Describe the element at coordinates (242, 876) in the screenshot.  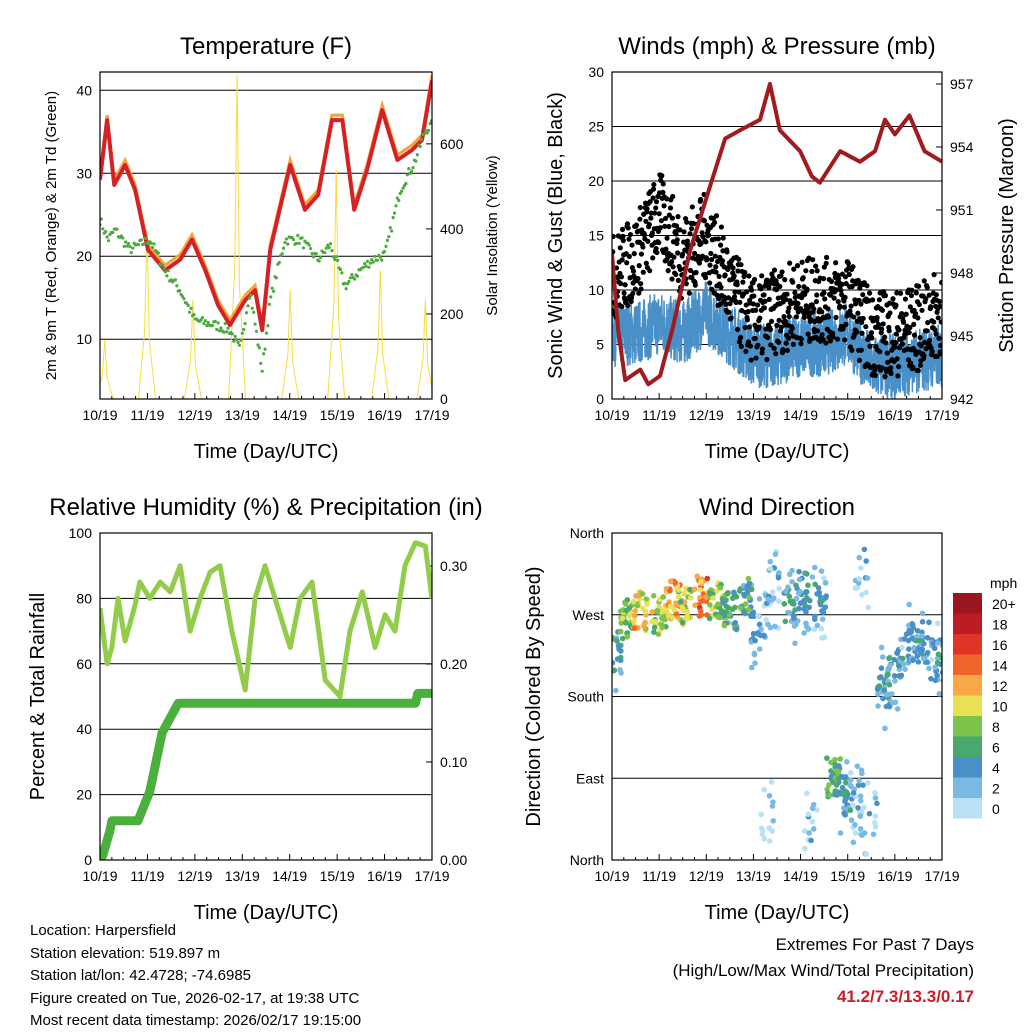
I see `x-tick-label: 13/19` at that location.